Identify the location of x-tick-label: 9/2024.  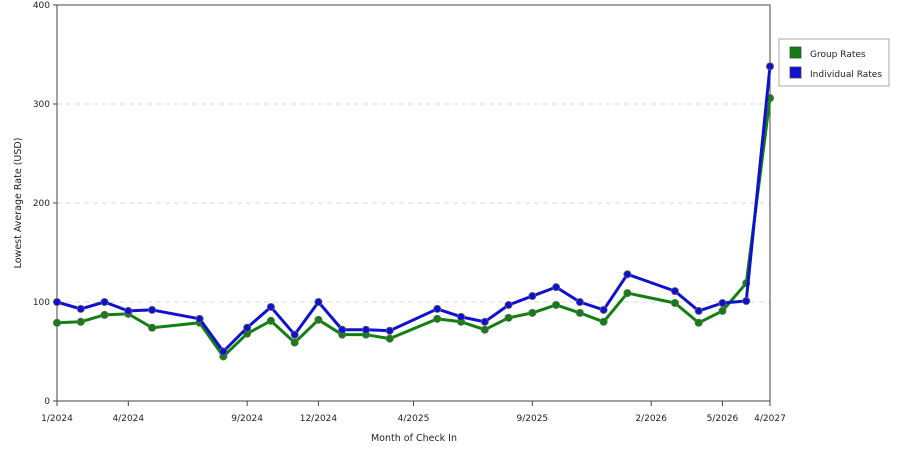
(247, 419).